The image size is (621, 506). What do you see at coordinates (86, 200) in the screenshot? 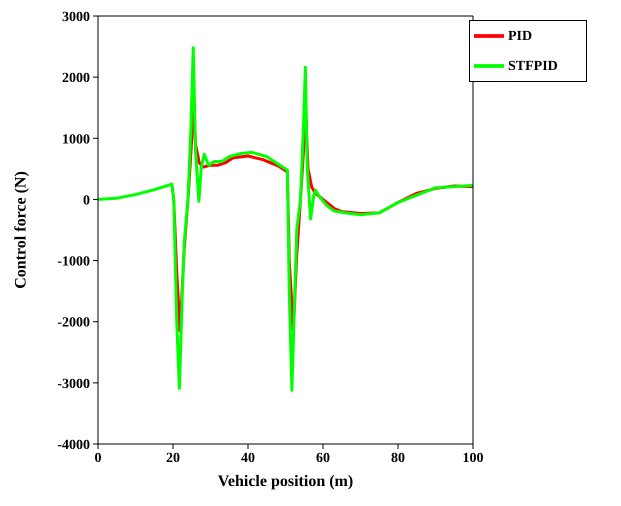
I see `y-tick-label: 0` at bounding box center [86, 200].